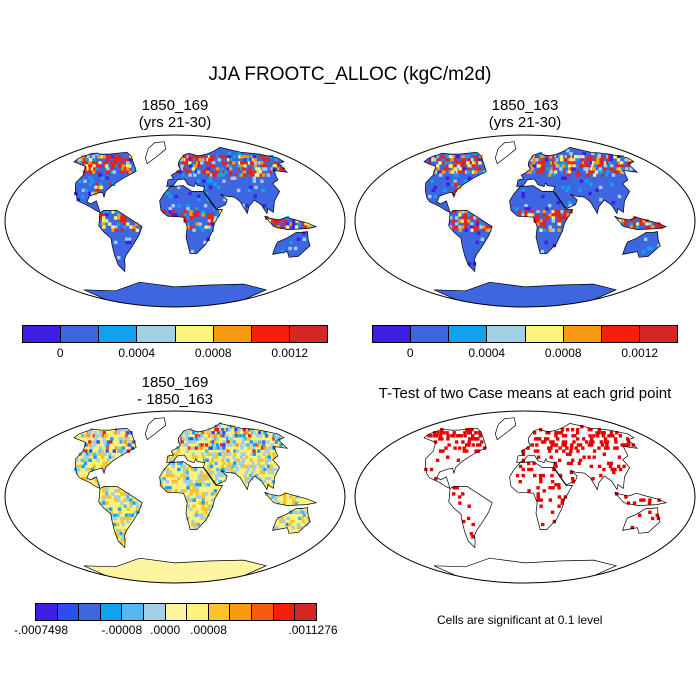 The image size is (700, 700). I want to click on panel-title-top-right: 1850_163 (yrs 21-30), so click(525, 114).